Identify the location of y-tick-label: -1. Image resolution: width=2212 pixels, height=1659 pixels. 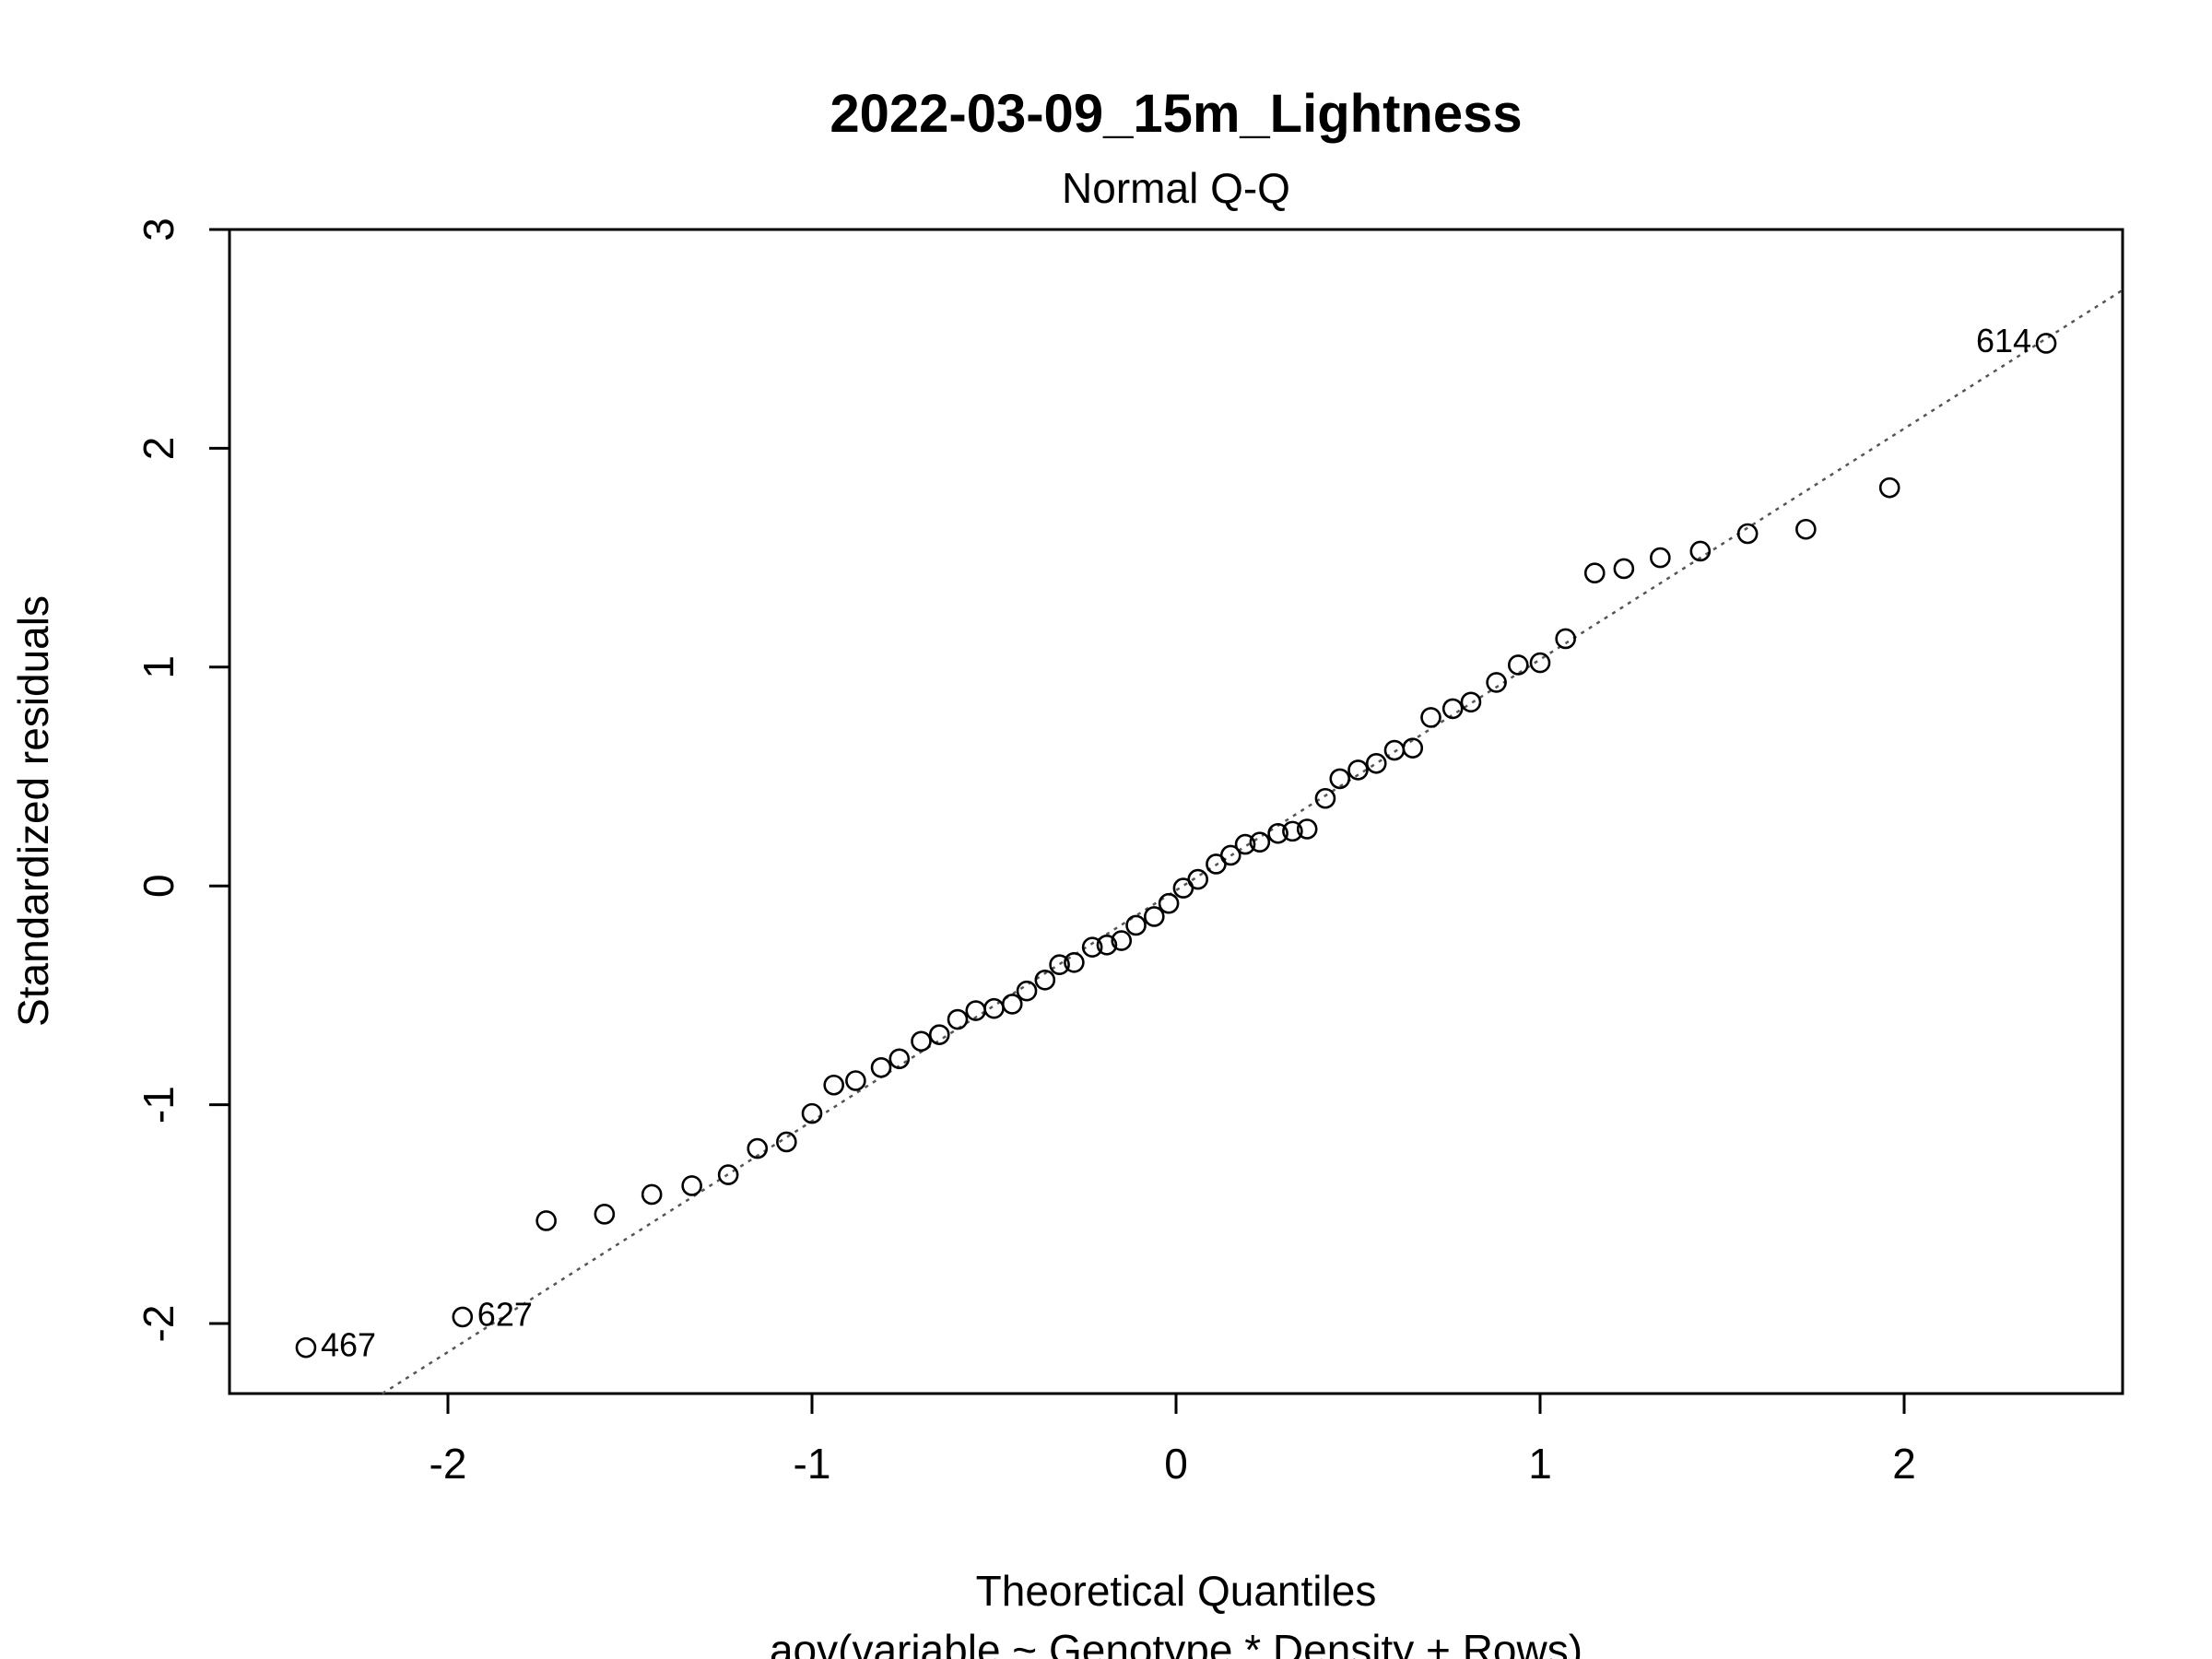
(158, 1105).